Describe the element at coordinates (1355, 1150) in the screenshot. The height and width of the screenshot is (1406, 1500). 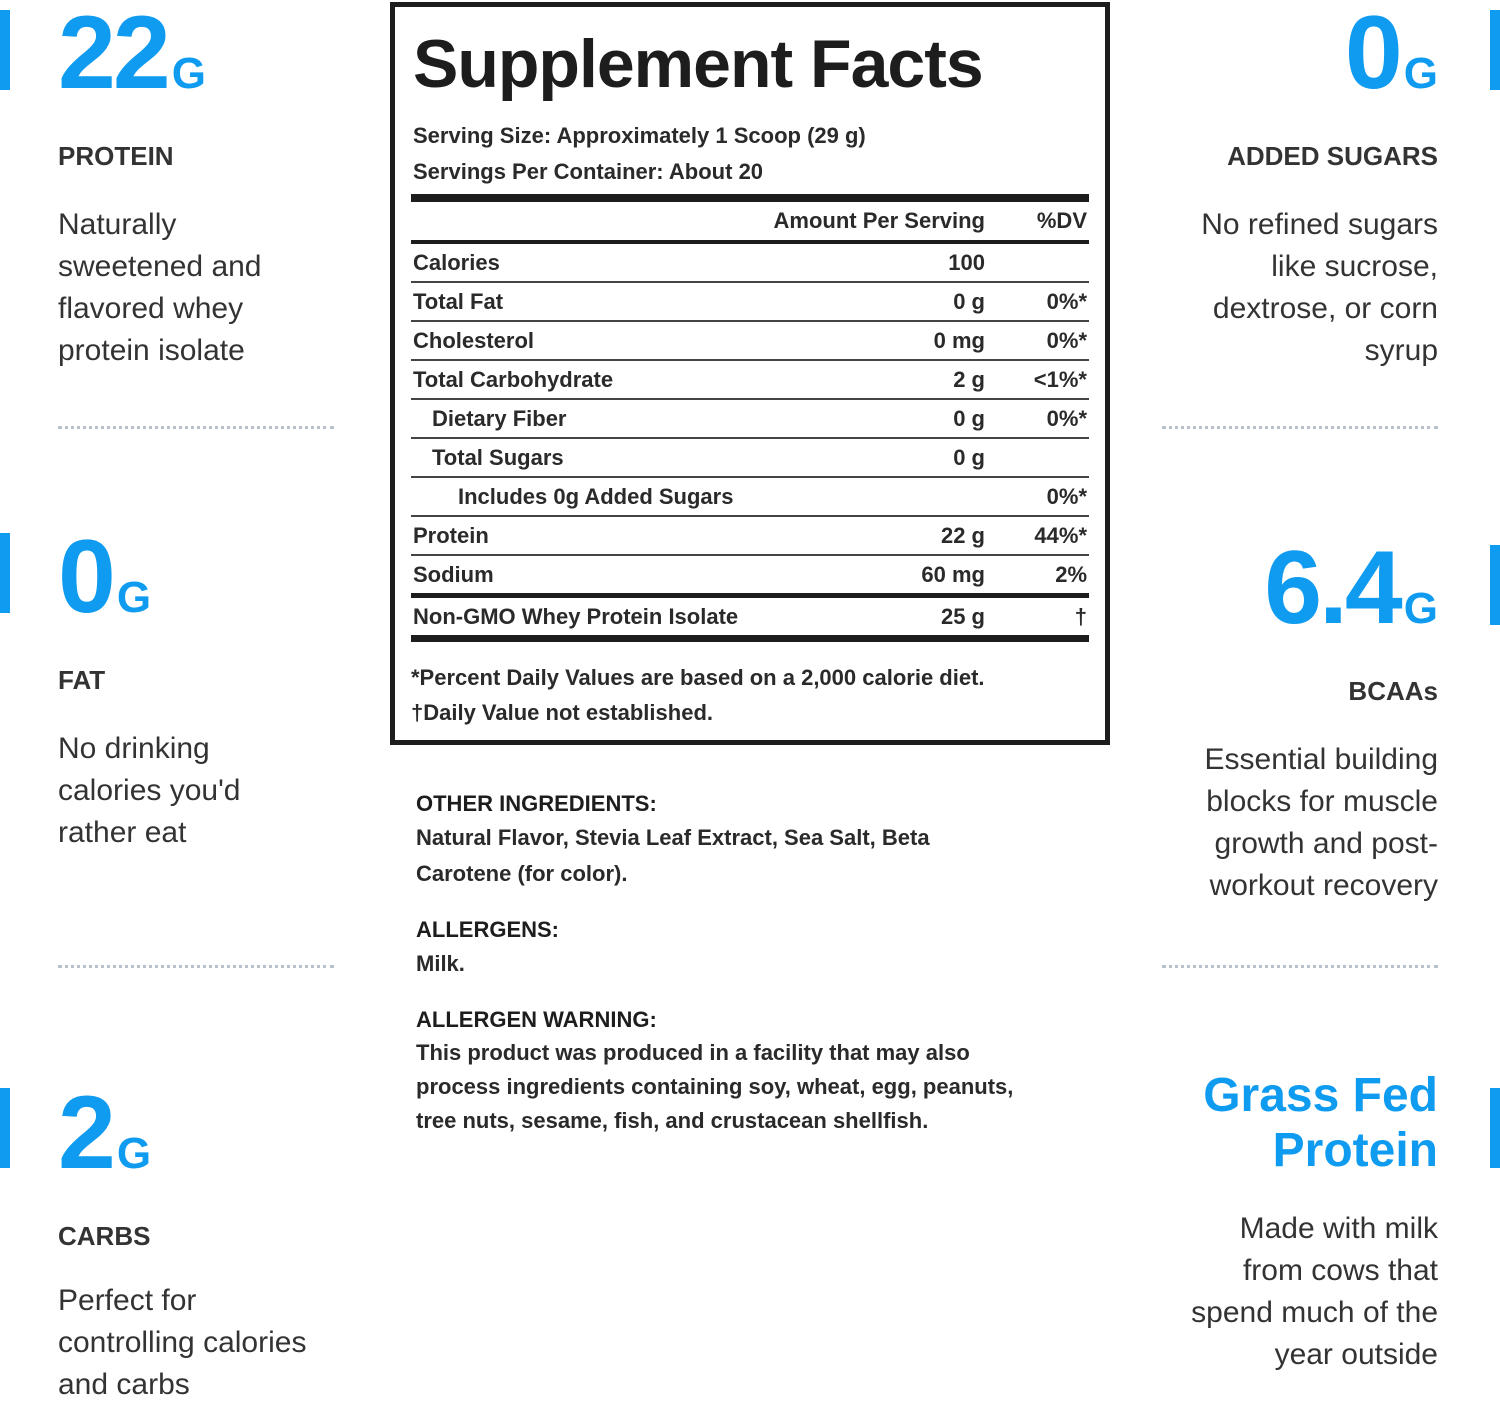
I see `title-line: Protein` at that location.